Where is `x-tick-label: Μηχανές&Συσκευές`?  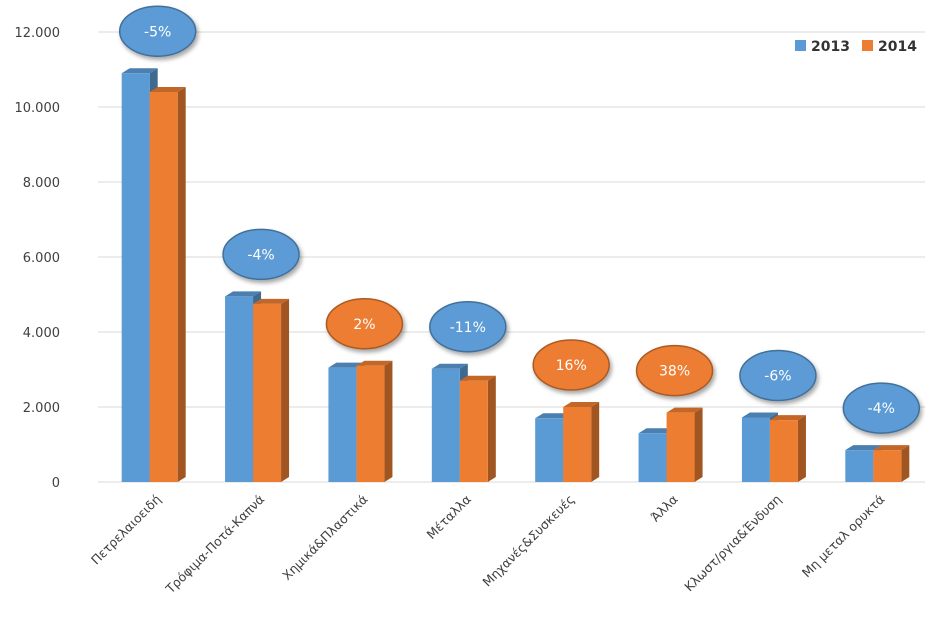
x-tick-label: Μηχανές&Συσκευές is located at coordinates (528, 541).